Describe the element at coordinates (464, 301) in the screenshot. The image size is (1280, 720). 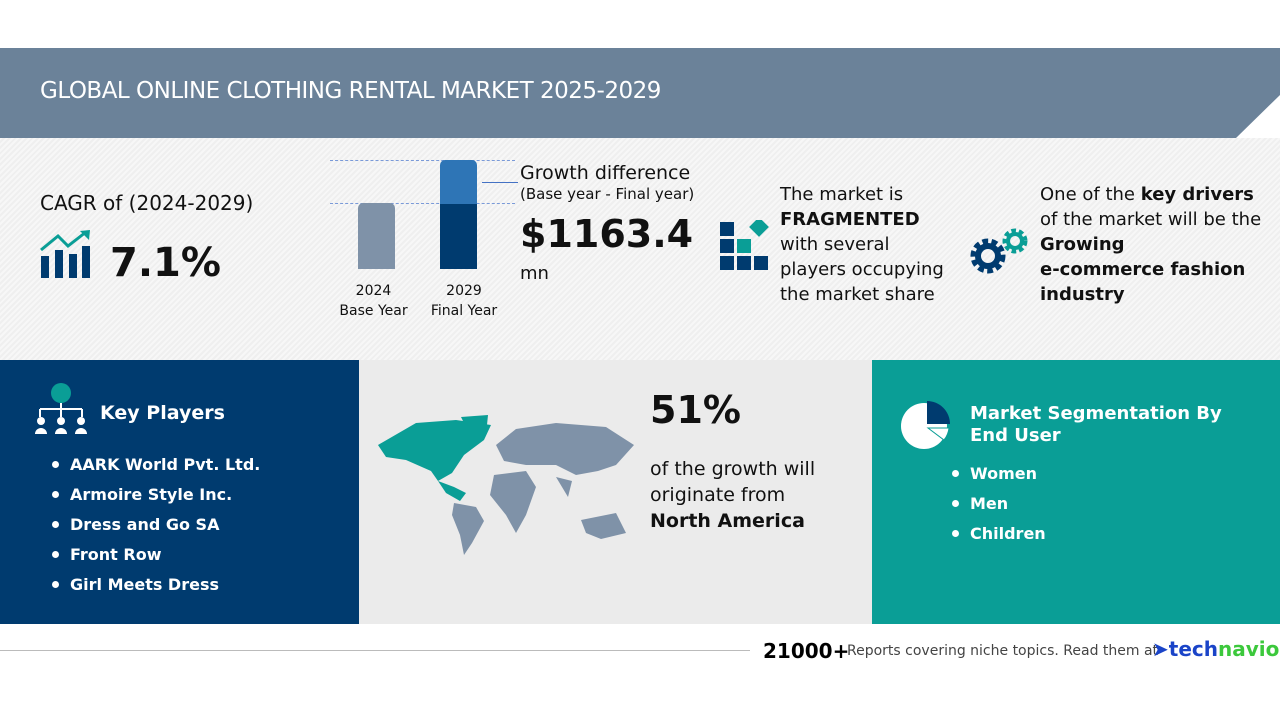
I see `bar-label-2029: 2029 Final Year` at that location.